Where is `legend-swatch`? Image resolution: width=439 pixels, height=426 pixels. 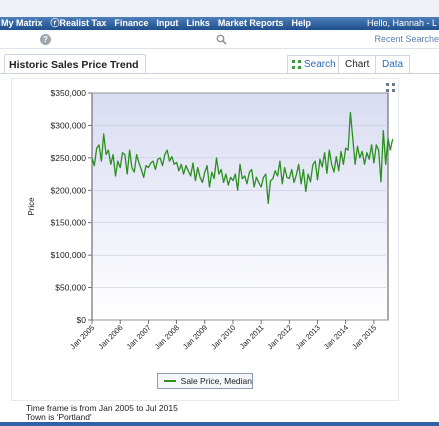 legend-swatch is located at coordinates (170, 381).